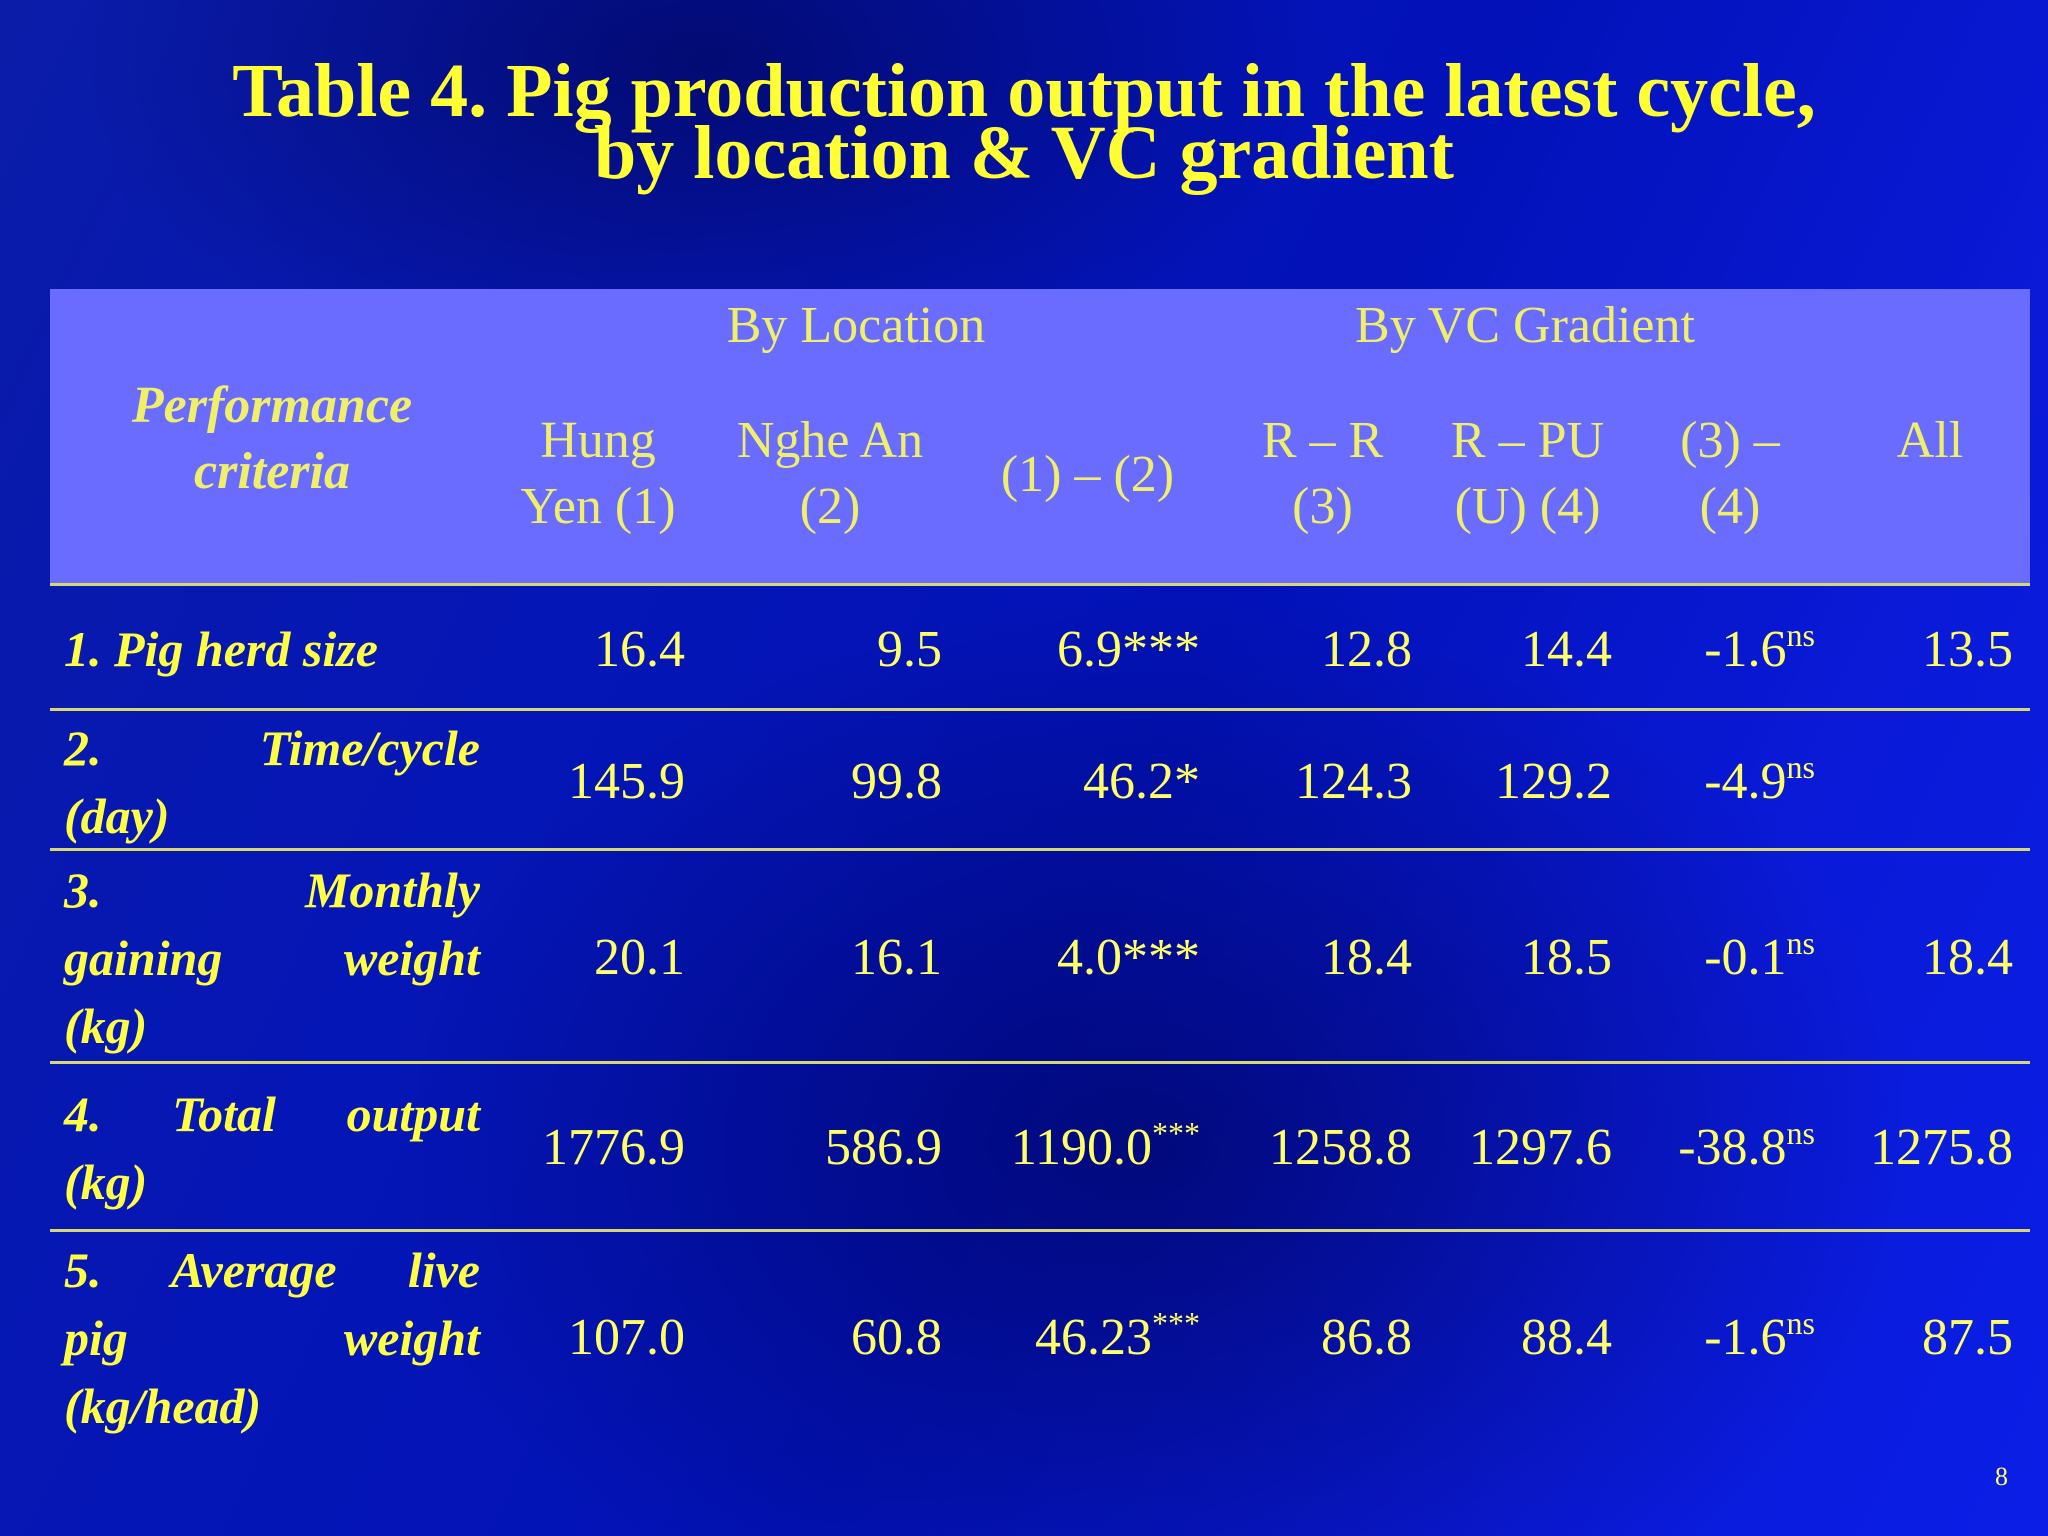 The height and width of the screenshot is (1536, 2048). What do you see at coordinates (830, 506) in the screenshot?
I see `header-col-nghean-line2: (2)` at bounding box center [830, 506].